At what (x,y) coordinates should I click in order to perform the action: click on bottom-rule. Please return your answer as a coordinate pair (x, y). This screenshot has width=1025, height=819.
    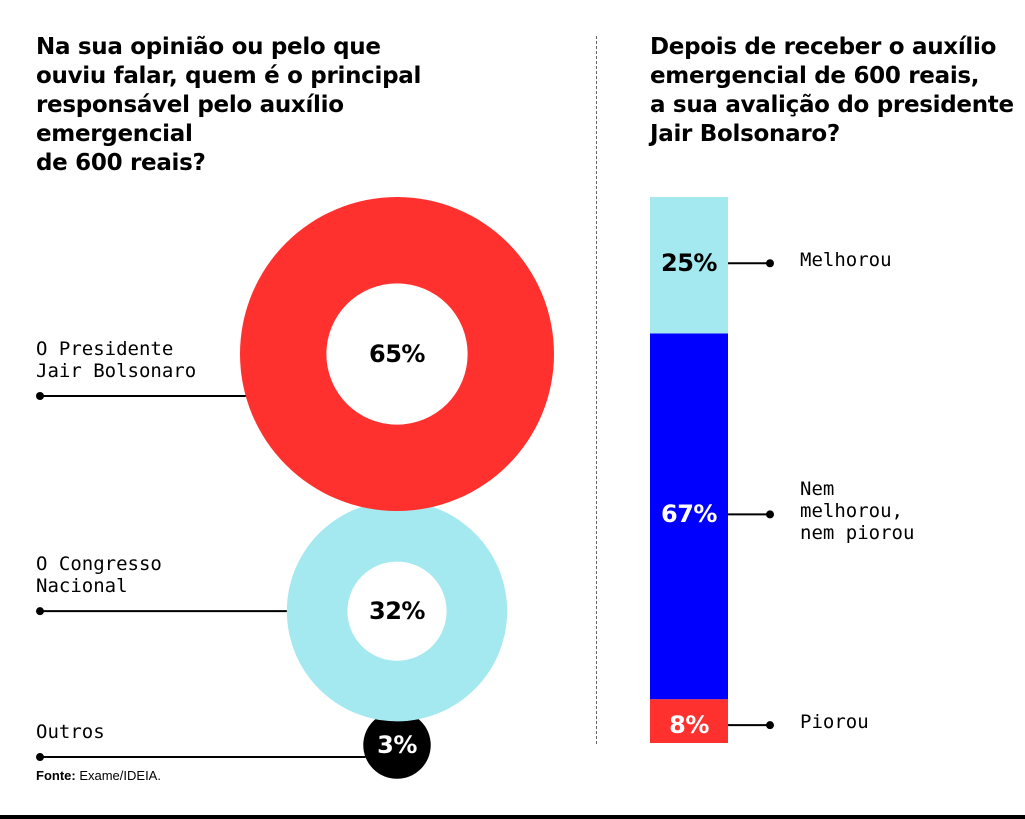
    Looking at the image, I should click on (512, 817).